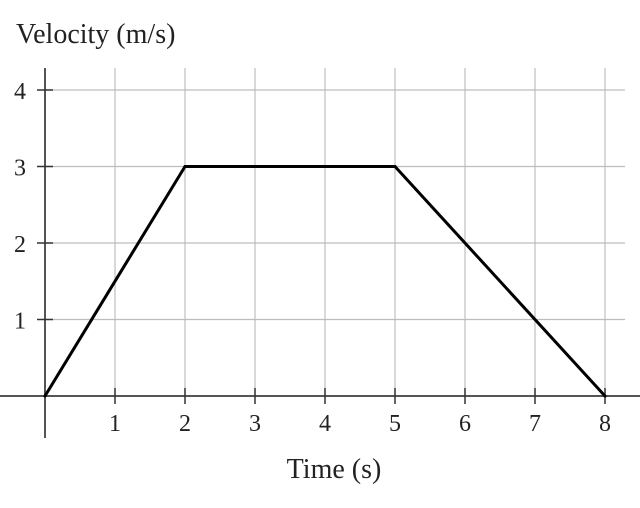 The width and height of the screenshot is (640, 508). Describe the element at coordinates (465, 424) in the screenshot. I see `x-tick-label-6: 6` at that location.